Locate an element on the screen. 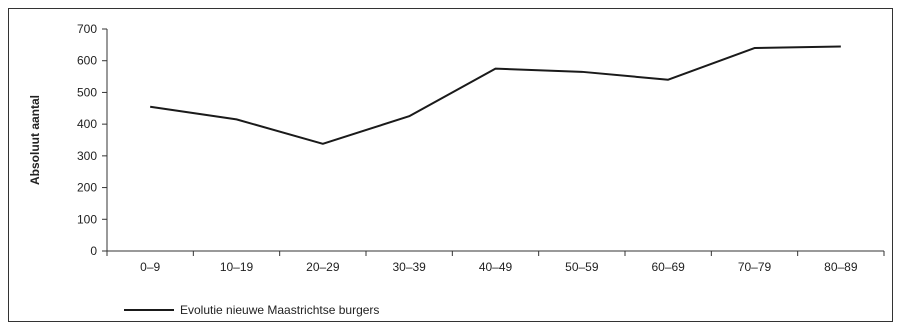  x-tick-label: 70–79 is located at coordinates (755, 267).